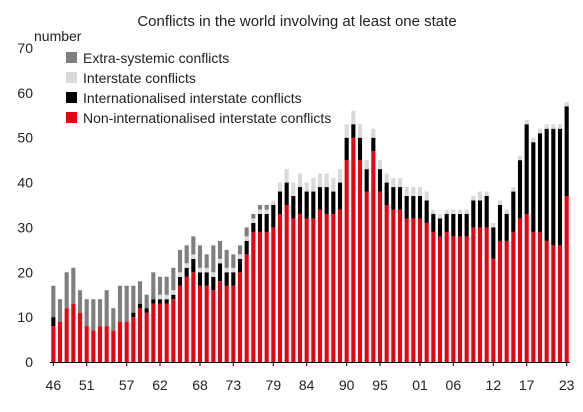 The image size is (583, 412). I want to click on x-tick-label: 23, so click(567, 385).